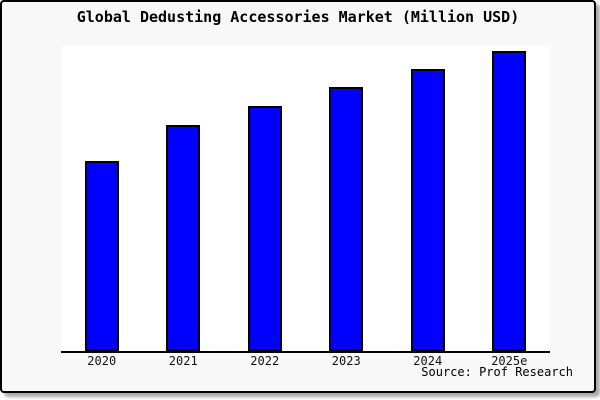 The height and width of the screenshot is (400, 600). Describe the element at coordinates (305, 361) in the screenshot. I see `x-axis-labels: 2020 2021 2022 2023 2024 2025e` at that location.